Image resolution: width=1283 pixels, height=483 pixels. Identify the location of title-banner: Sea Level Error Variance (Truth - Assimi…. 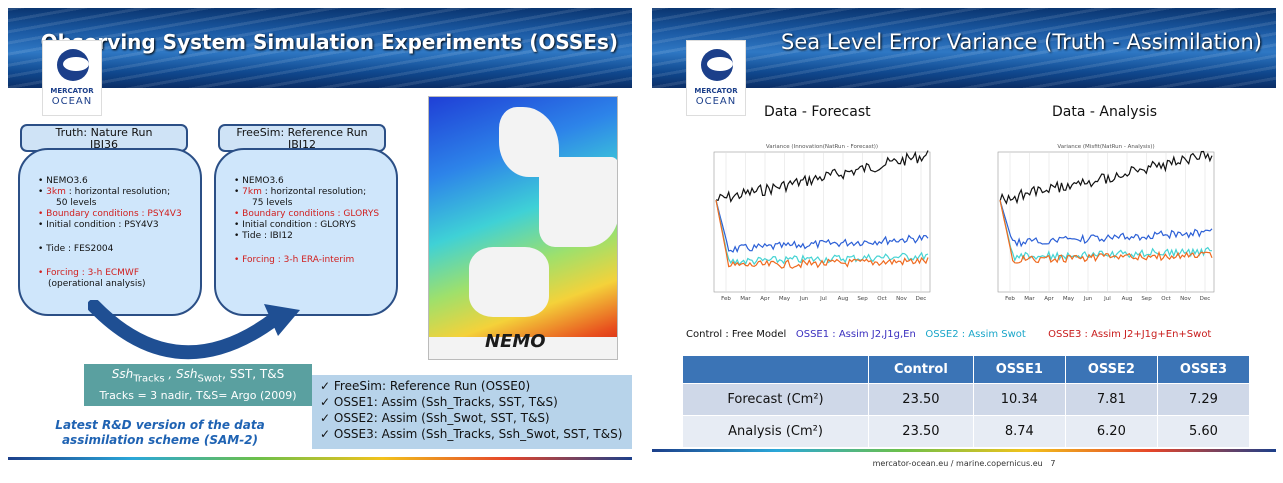
(964, 48).